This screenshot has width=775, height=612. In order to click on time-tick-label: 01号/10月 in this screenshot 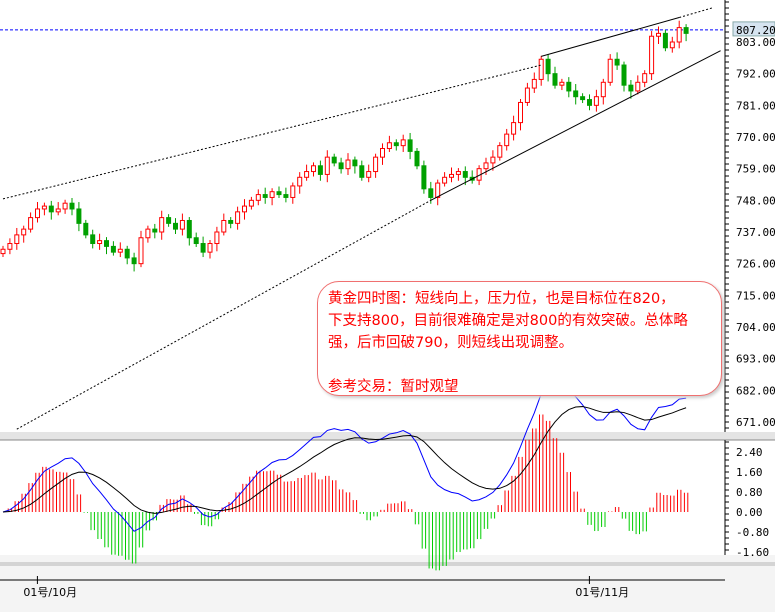, I will do `click(50, 592)`.